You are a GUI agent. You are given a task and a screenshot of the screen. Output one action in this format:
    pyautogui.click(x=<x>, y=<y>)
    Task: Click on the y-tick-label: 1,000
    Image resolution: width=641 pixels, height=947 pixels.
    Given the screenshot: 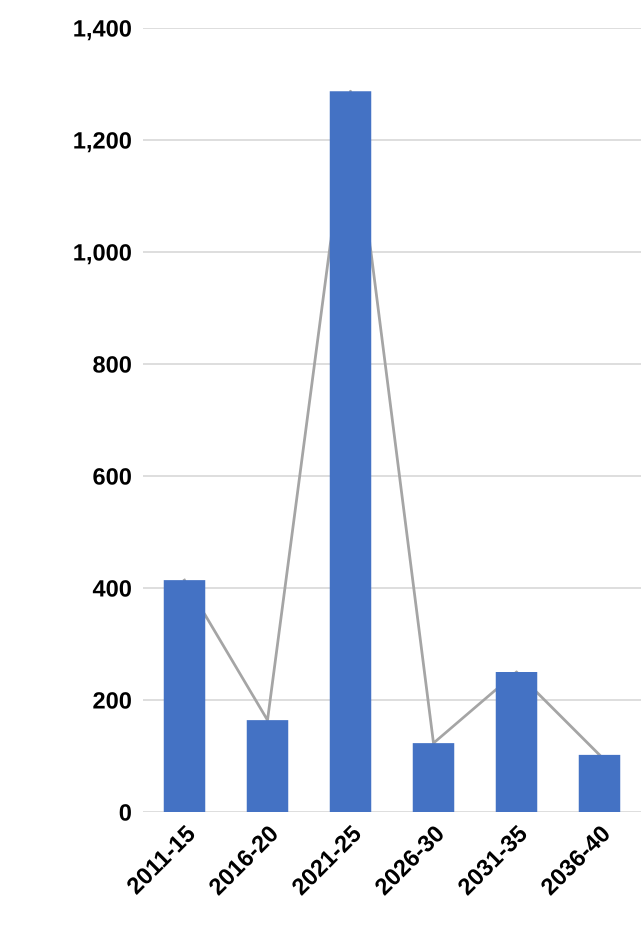 What is the action you would take?
    pyautogui.click(x=102, y=254)
    